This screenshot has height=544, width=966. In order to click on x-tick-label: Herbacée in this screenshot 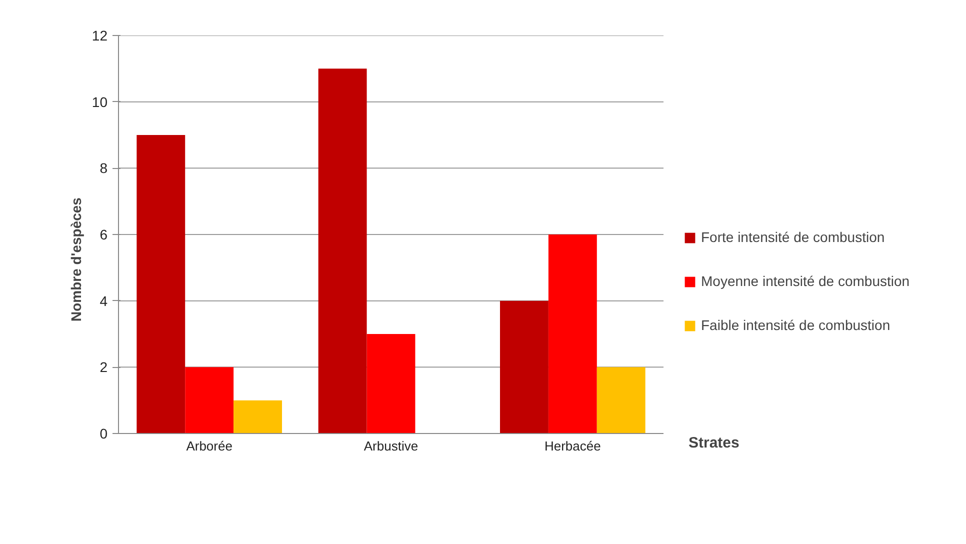, I will do `click(572, 446)`.